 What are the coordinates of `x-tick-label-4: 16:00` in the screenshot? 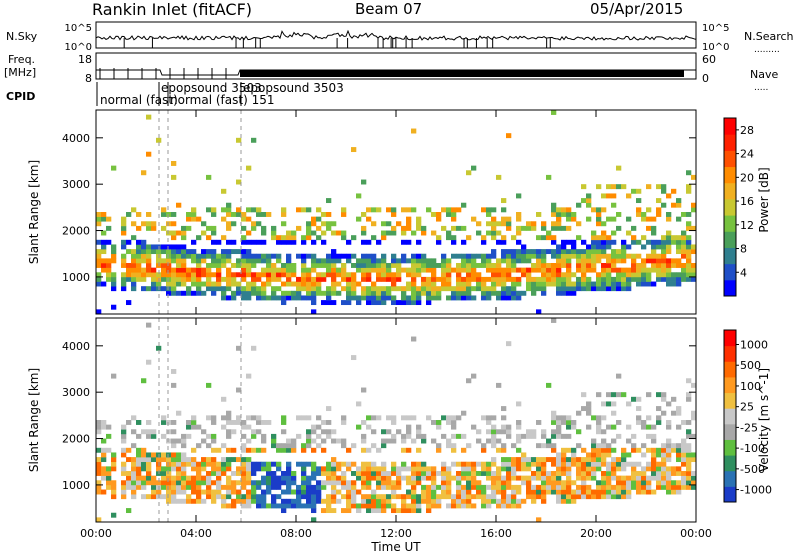 It's located at (496, 533).